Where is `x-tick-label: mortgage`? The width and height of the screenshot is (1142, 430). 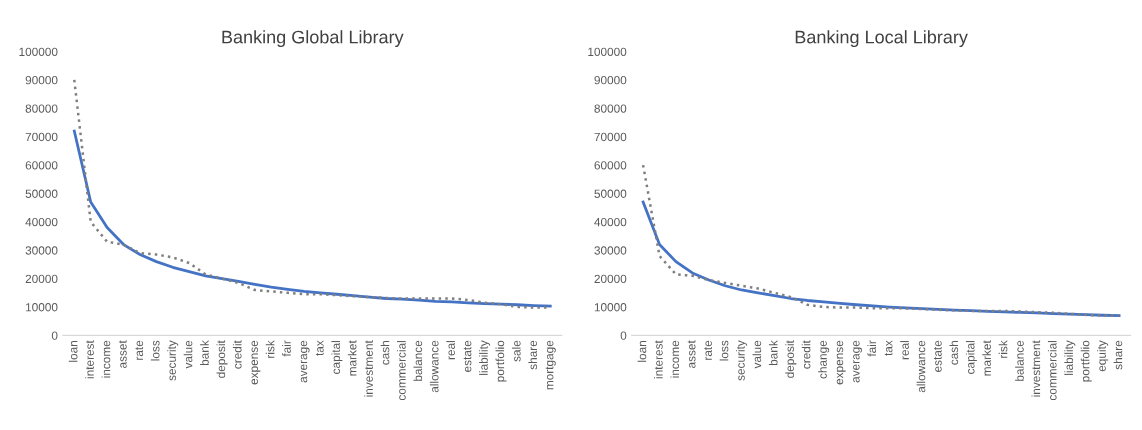
x-tick-label: mortgage is located at coordinates (550, 365).